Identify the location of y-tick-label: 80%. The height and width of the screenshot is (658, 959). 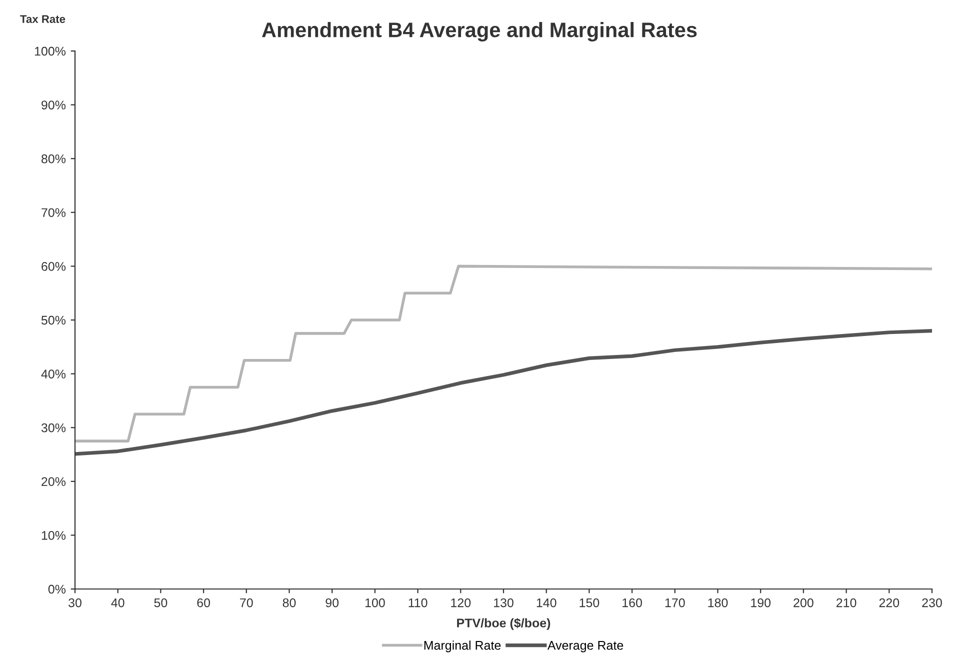
(54, 159).